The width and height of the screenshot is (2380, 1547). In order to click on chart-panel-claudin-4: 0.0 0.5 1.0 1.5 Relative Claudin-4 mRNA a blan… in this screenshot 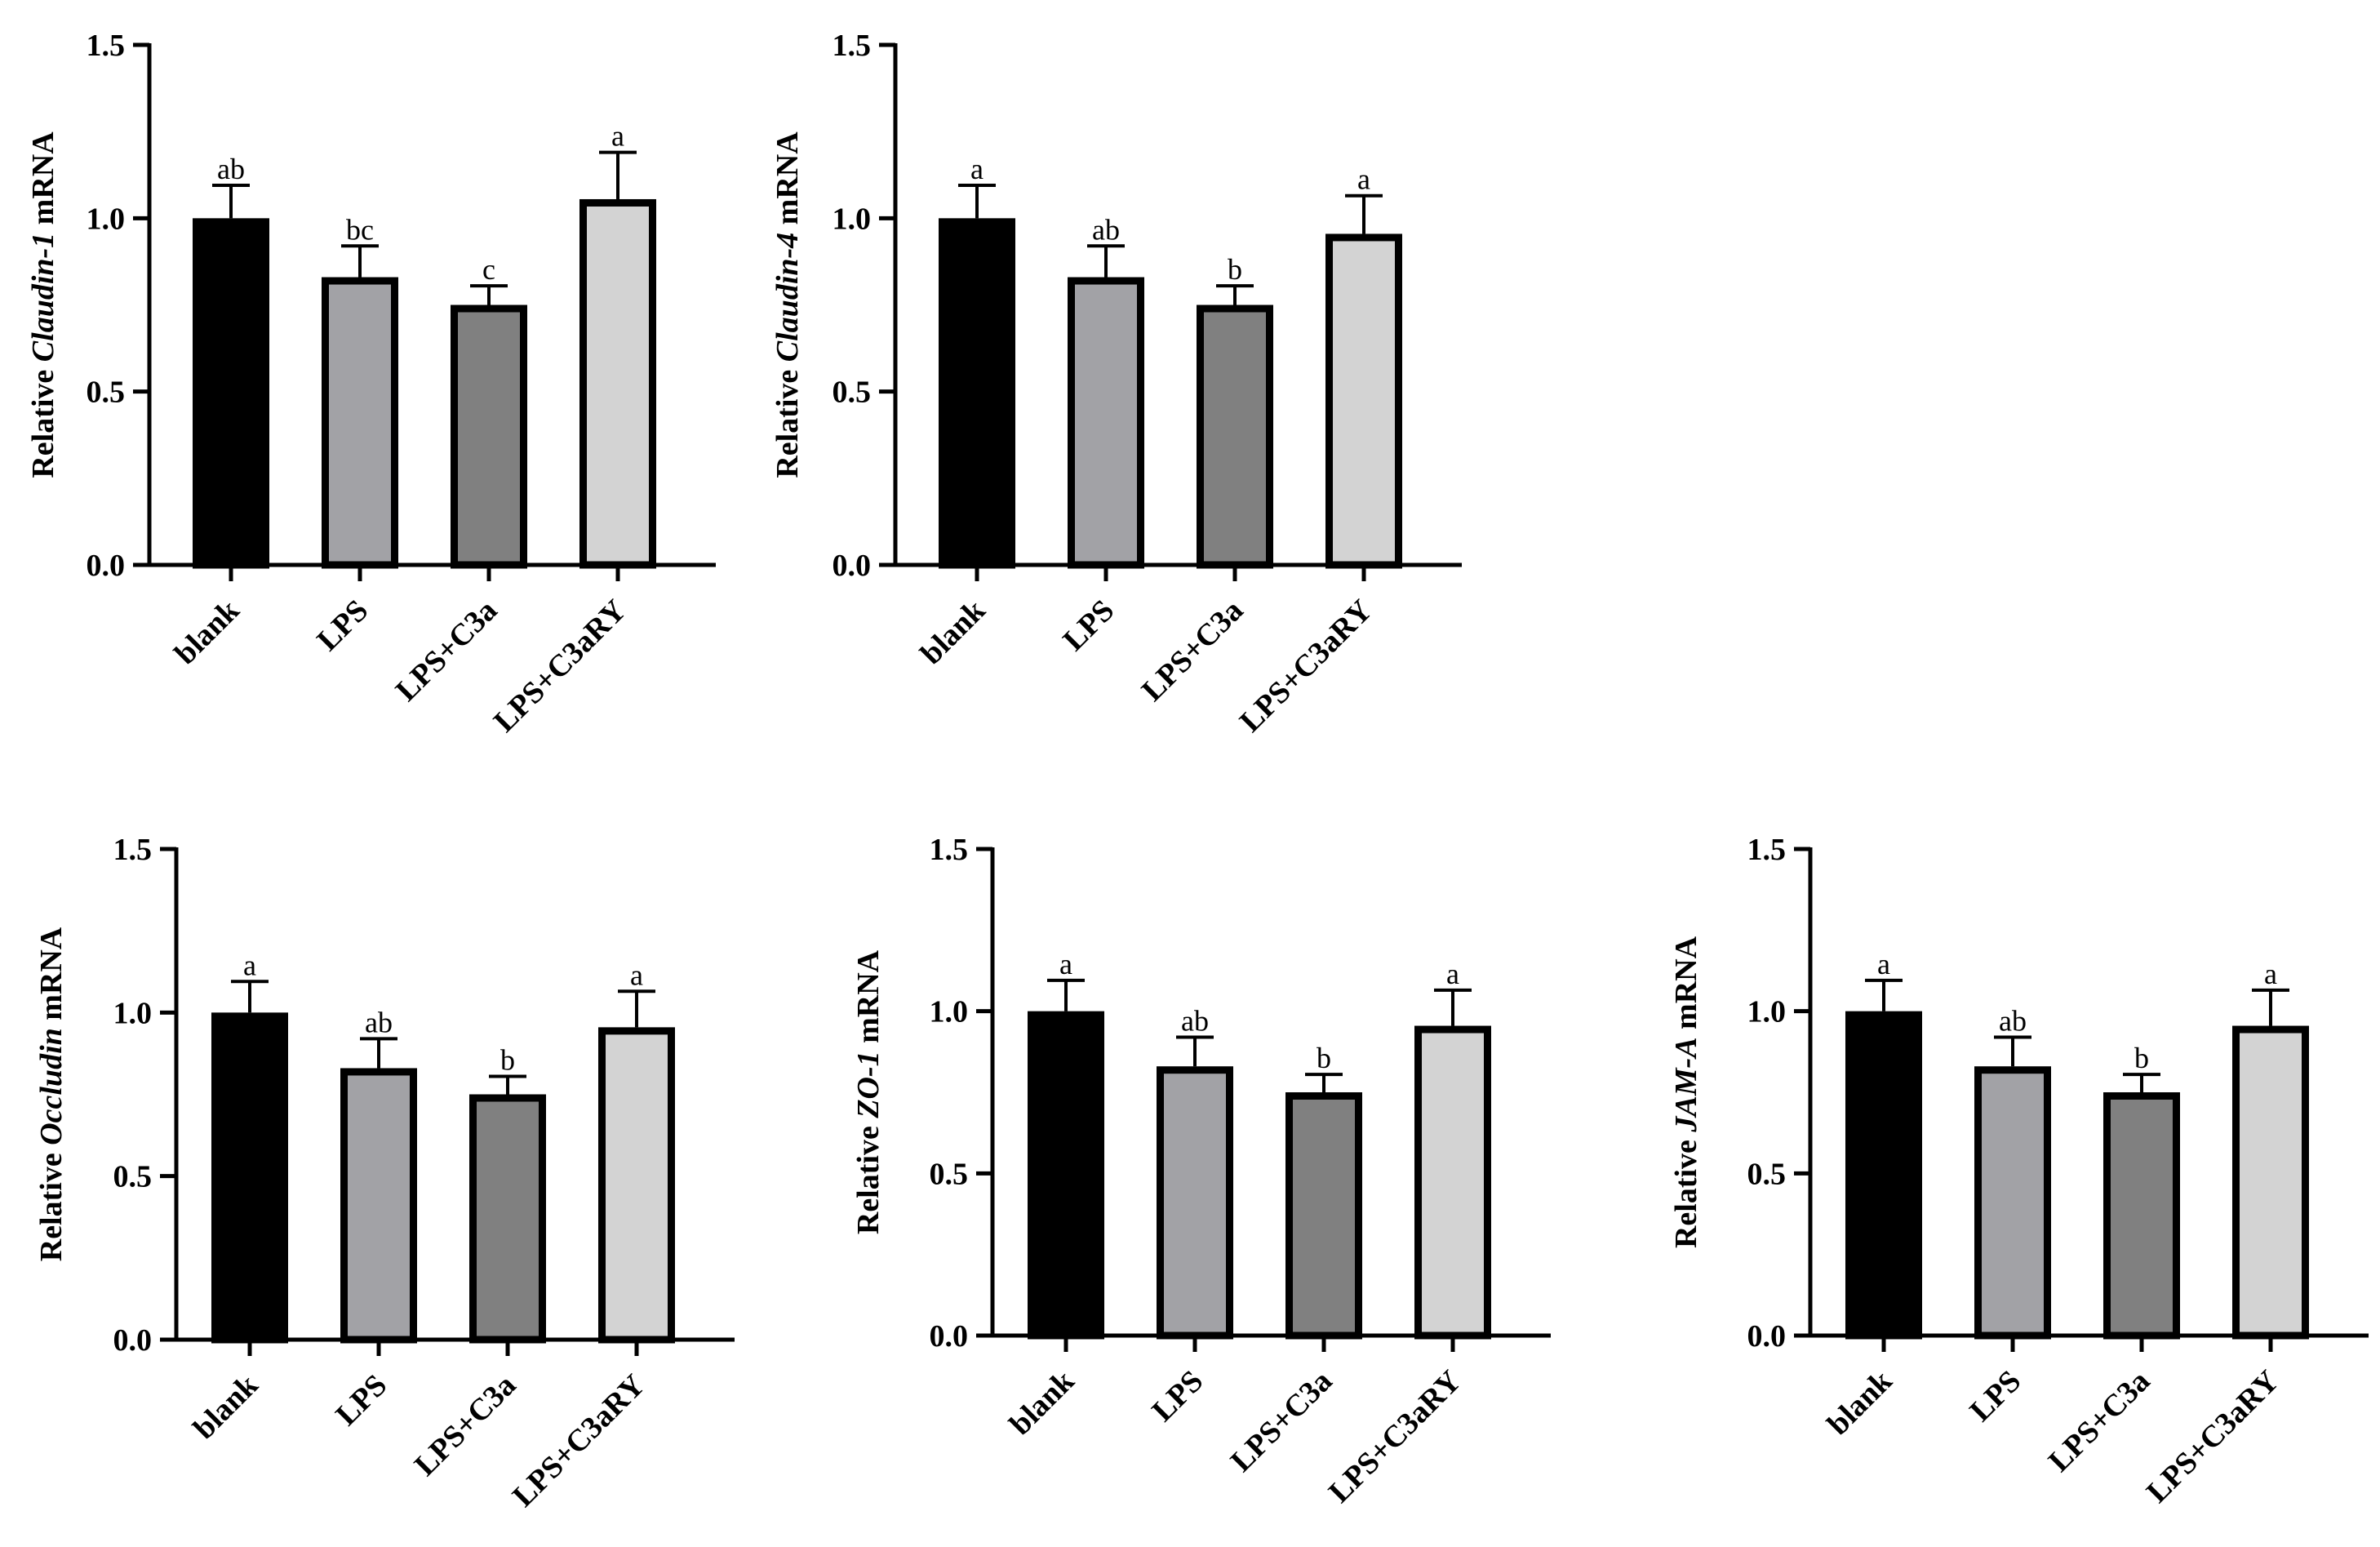, I will do `click(1116, 384)`.